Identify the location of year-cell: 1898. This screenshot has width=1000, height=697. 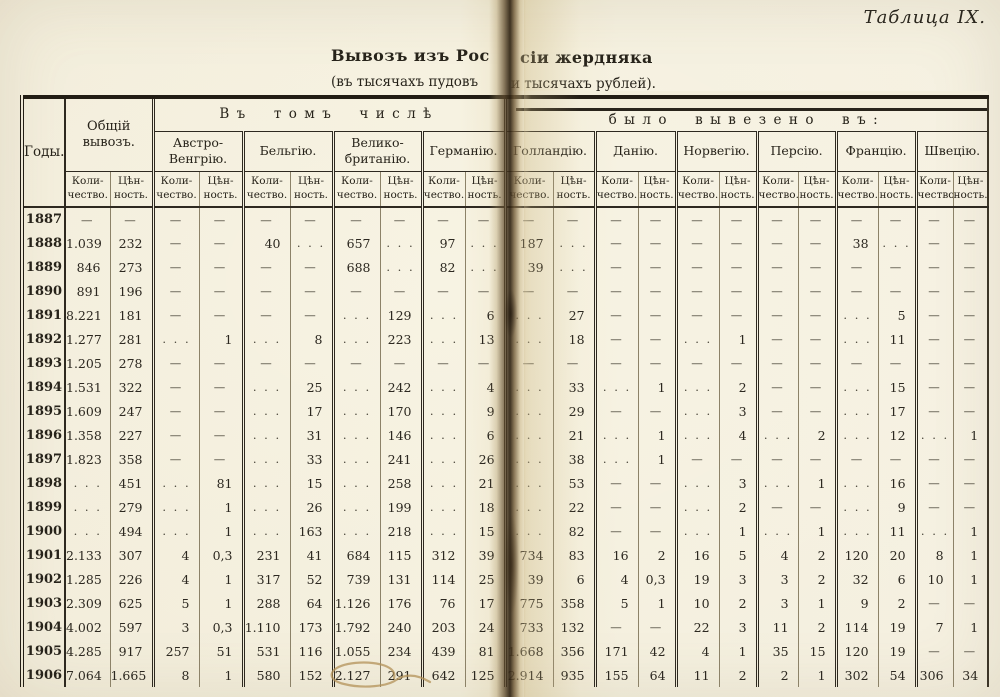
(44, 483).